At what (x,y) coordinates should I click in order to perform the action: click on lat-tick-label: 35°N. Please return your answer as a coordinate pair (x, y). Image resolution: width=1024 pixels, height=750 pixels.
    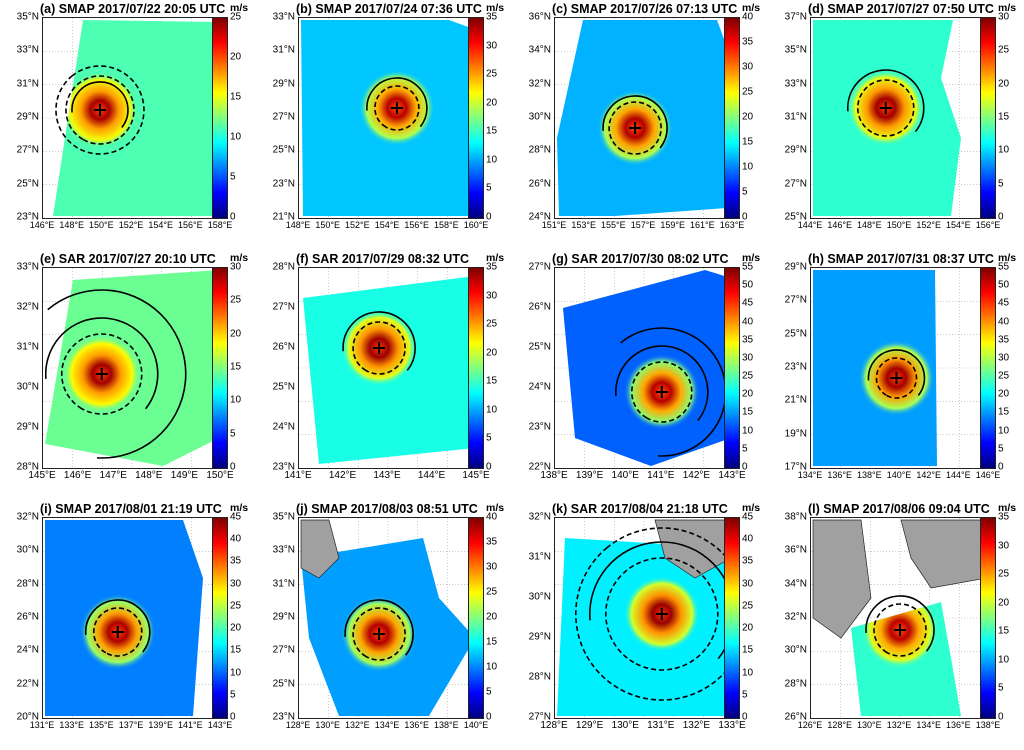
    Looking at the image, I should click on (283, 517).